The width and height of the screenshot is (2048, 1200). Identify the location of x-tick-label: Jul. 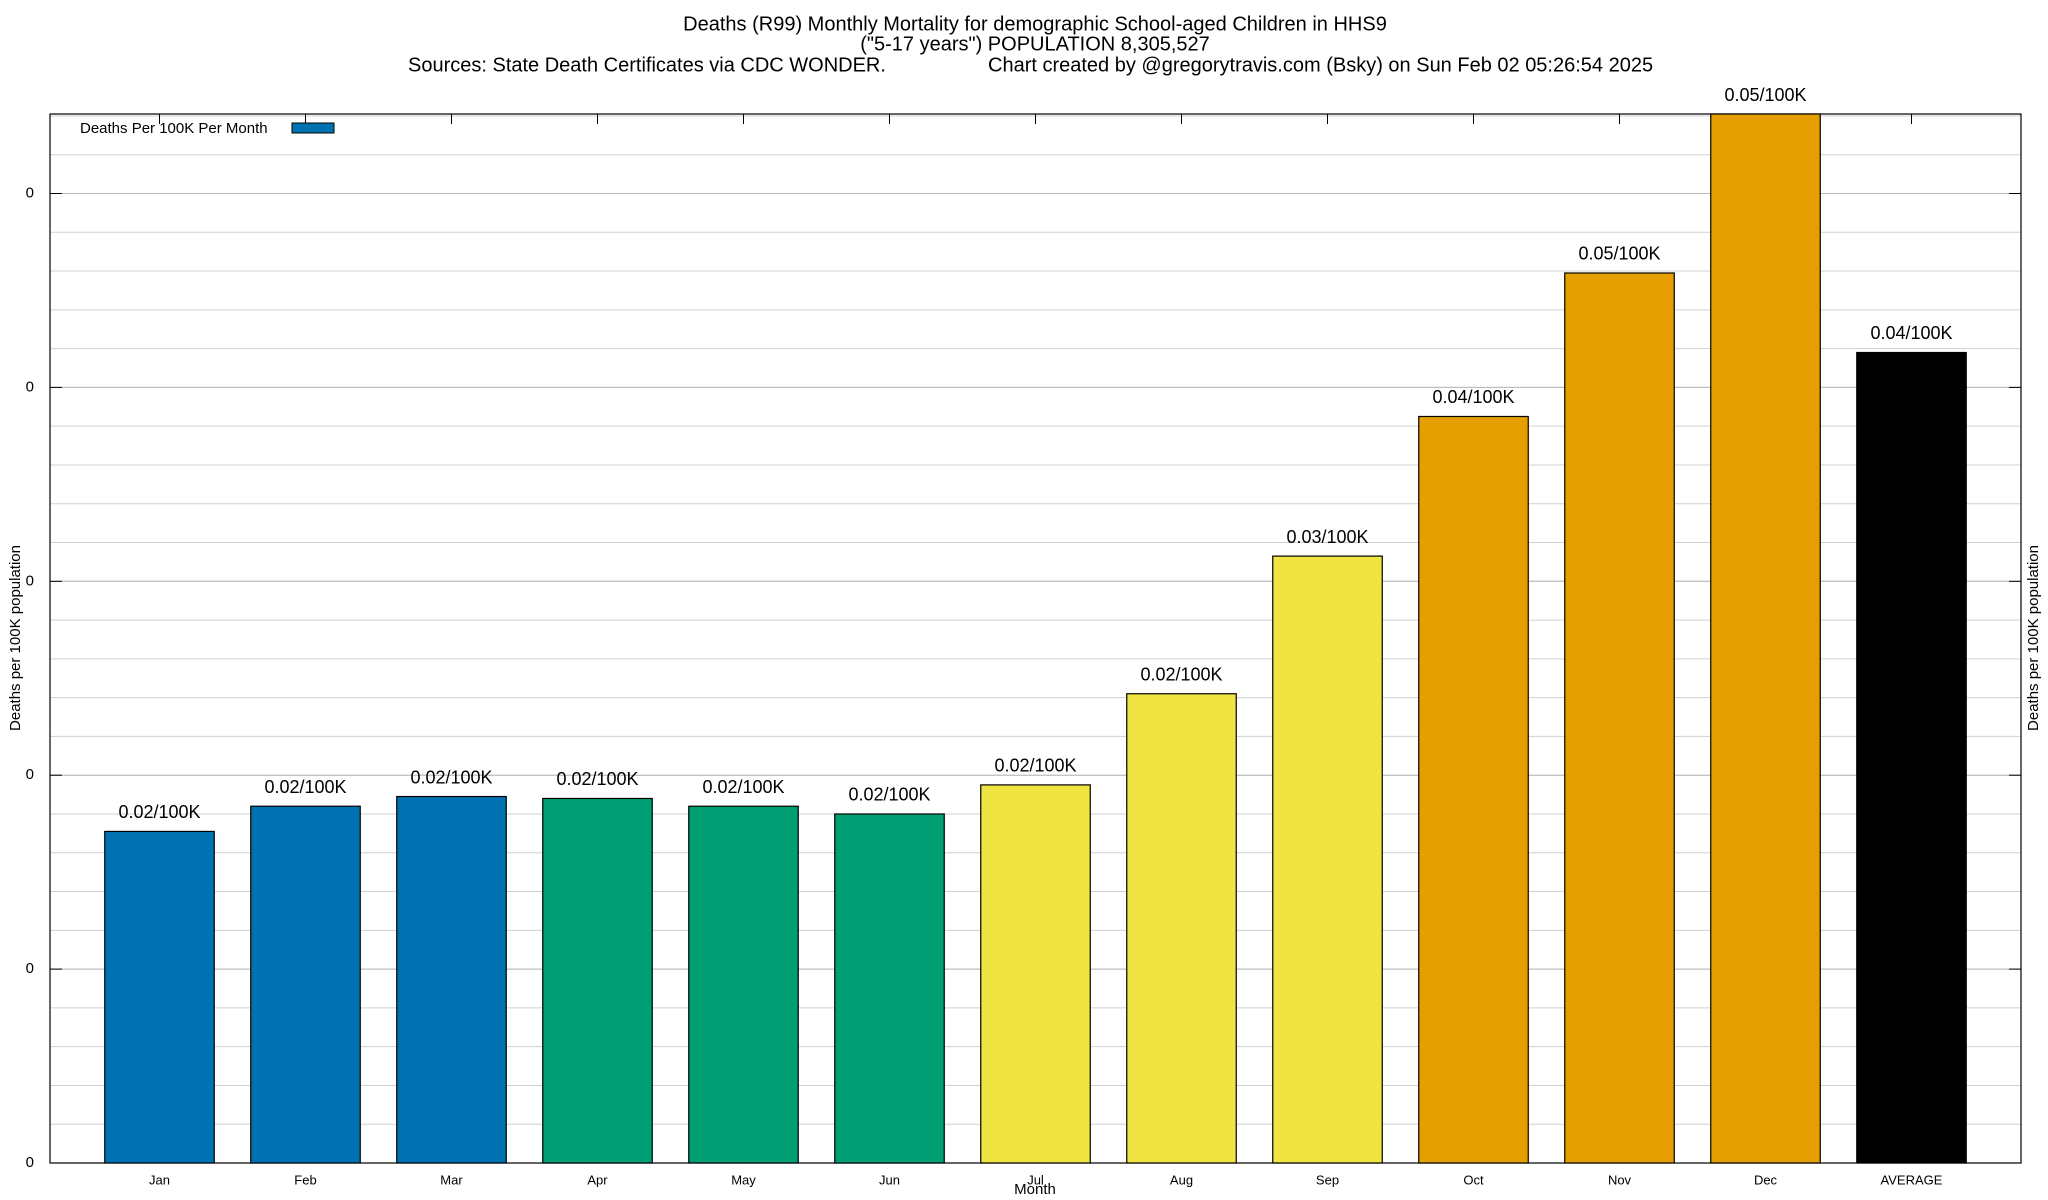
(1035, 1179).